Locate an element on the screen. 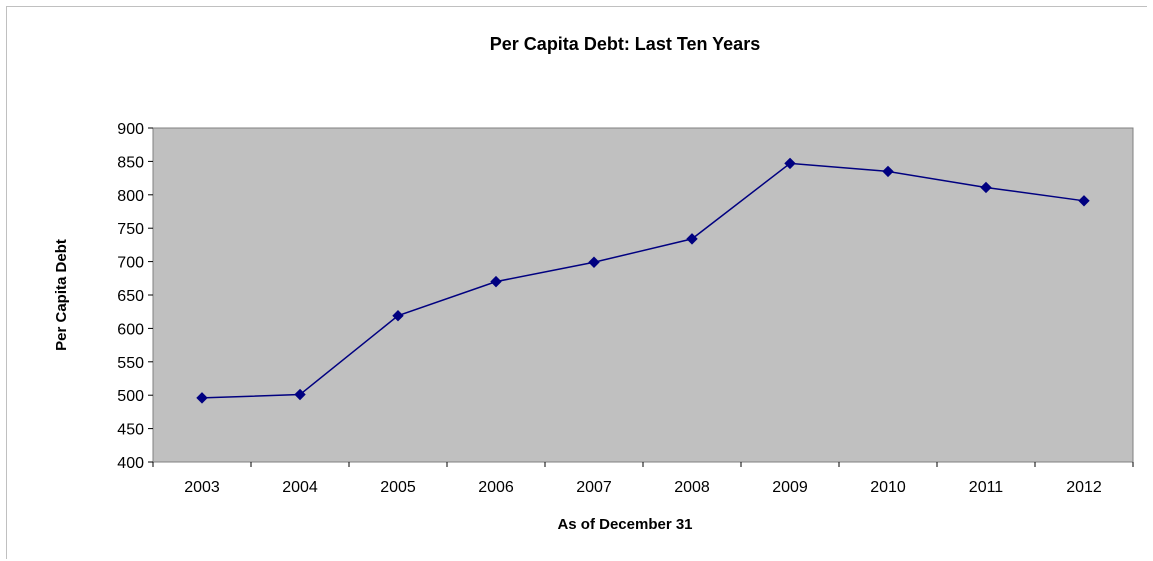  x-tick-label: 2012 is located at coordinates (1084, 487).